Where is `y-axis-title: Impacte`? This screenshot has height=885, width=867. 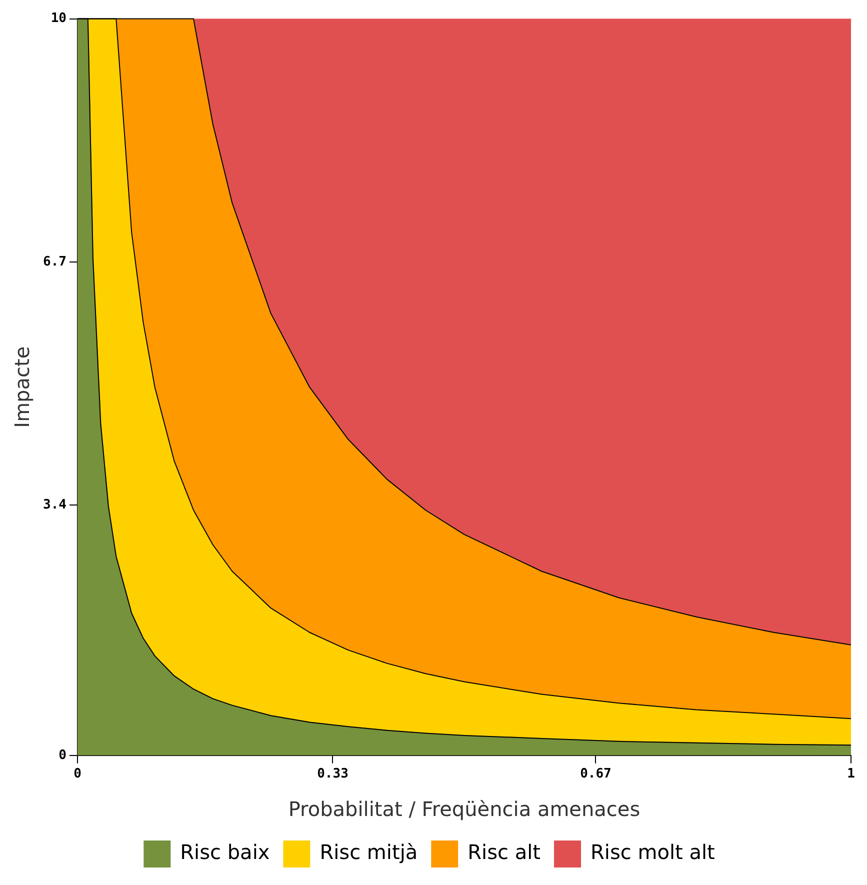 y-axis-title: Impacte is located at coordinates (22, 387).